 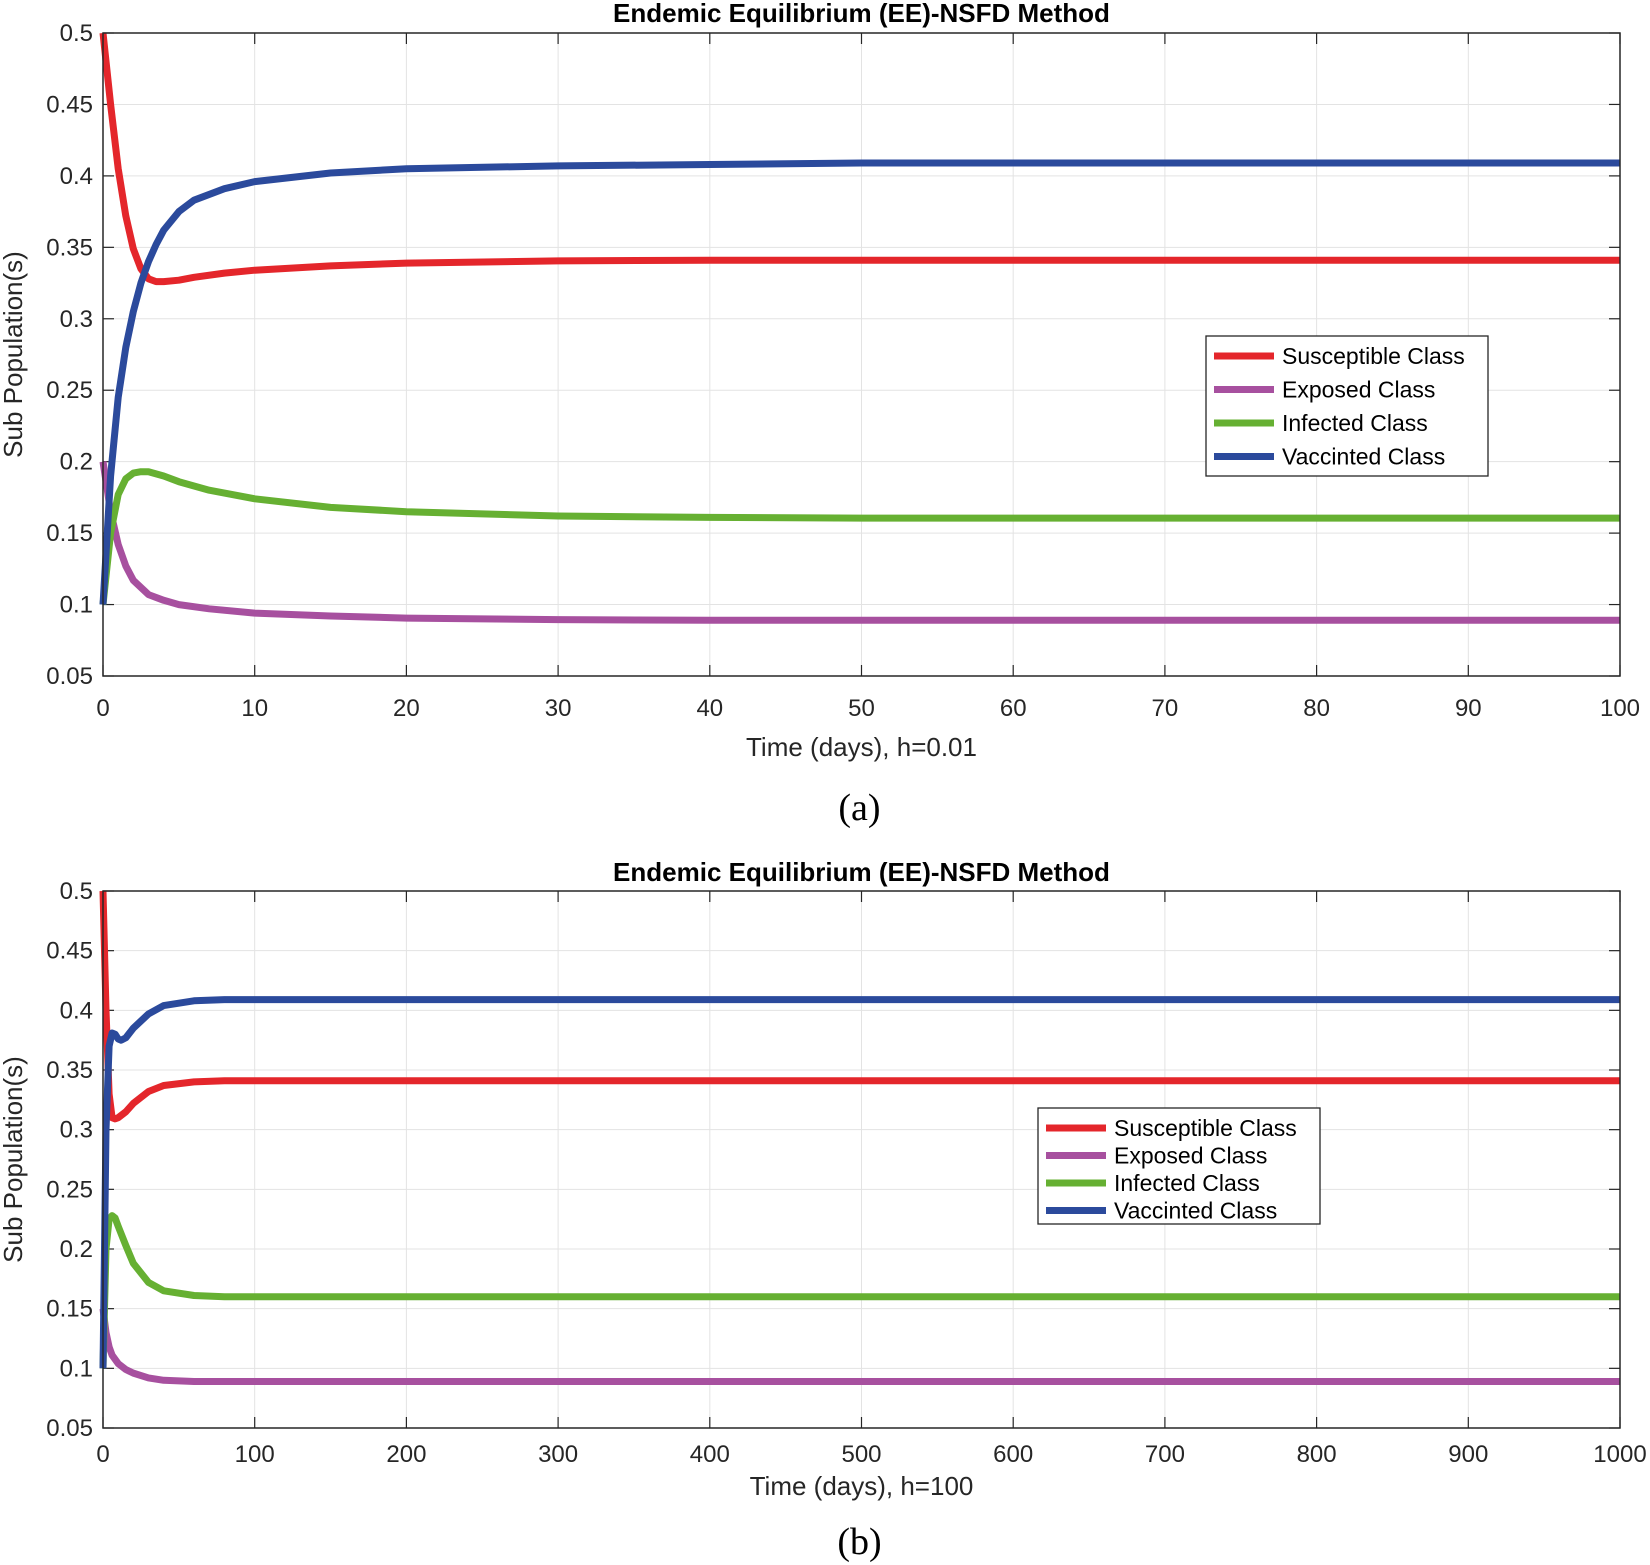 What do you see at coordinates (1165, 1454) in the screenshot?
I see `x-tick-label: 700` at bounding box center [1165, 1454].